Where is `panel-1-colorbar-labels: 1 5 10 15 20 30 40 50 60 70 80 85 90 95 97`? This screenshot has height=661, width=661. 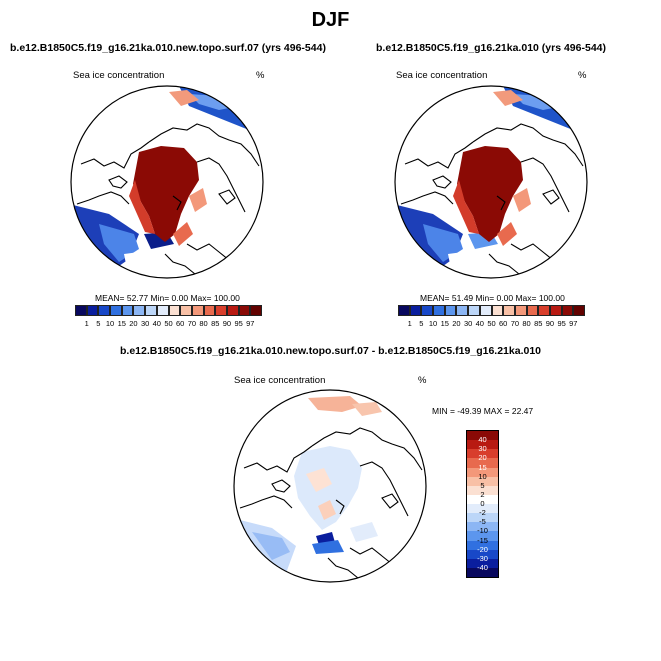 panel-1-colorbar-labels: 1 5 10 15 20 30 40 50 60 70 80 85 90 95 97 is located at coordinates (168, 324).